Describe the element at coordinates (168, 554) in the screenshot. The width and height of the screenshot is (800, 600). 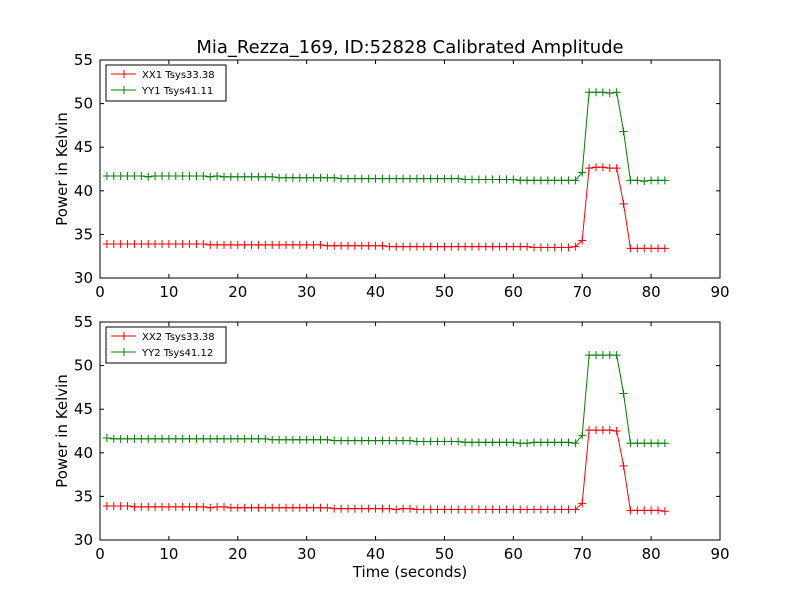
I see `x-tick-label: 10` at that location.